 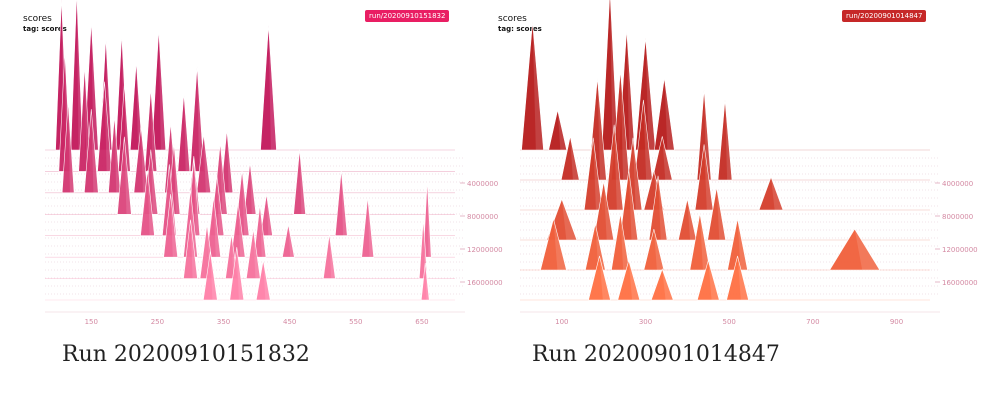 I want to click on run-badge: run/20200901014847, so click(x=884, y=16).